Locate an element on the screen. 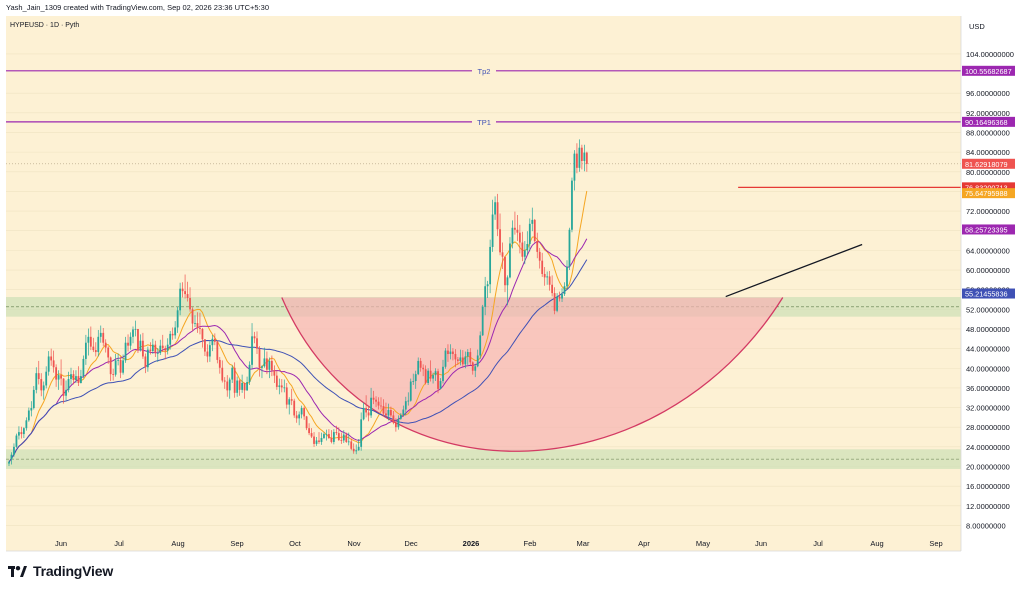 This screenshot has height=589, width=1024. x-tick-label: Nov is located at coordinates (354, 543).